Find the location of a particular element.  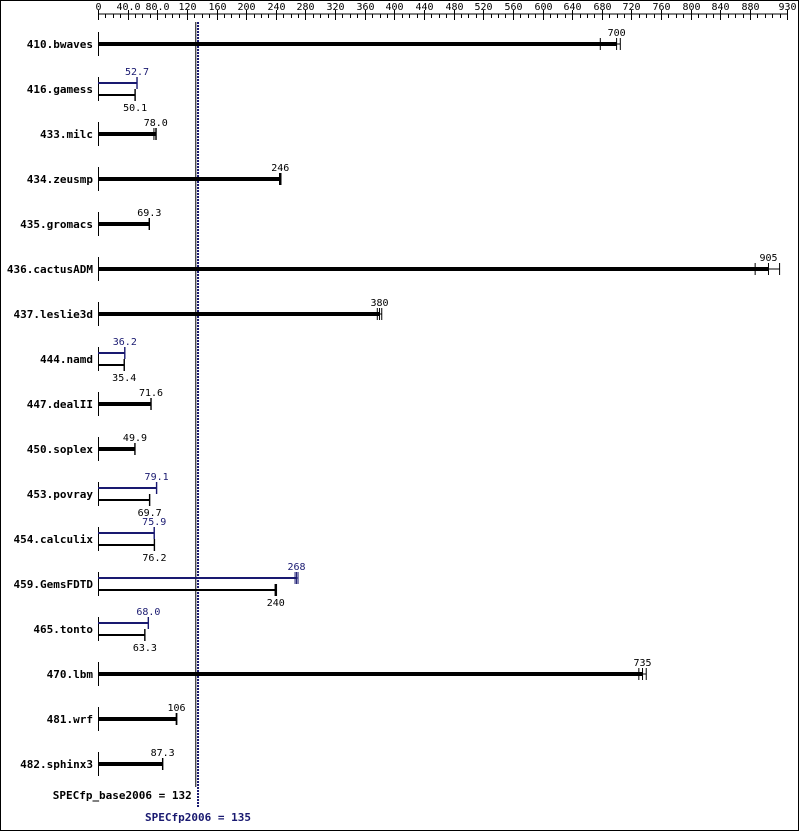

benchmark-row: 482.sphinx3 87.3 is located at coordinates (97, 762).